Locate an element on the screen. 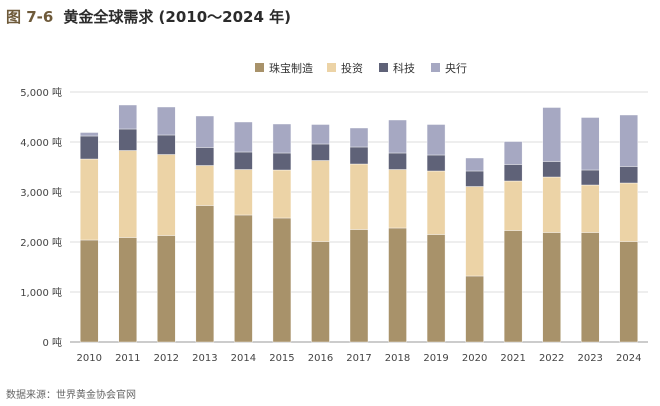 This screenshot has width=660, height=406. bar-segment-0-2018 is located at coordinates (397, 285).